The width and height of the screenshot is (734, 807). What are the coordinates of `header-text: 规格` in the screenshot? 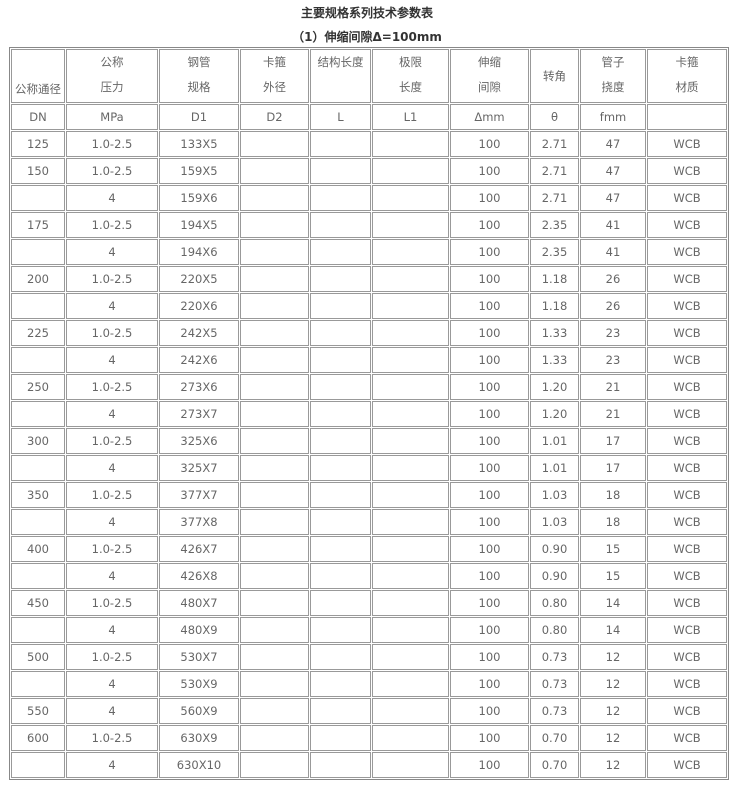 It's located at (199, 87).